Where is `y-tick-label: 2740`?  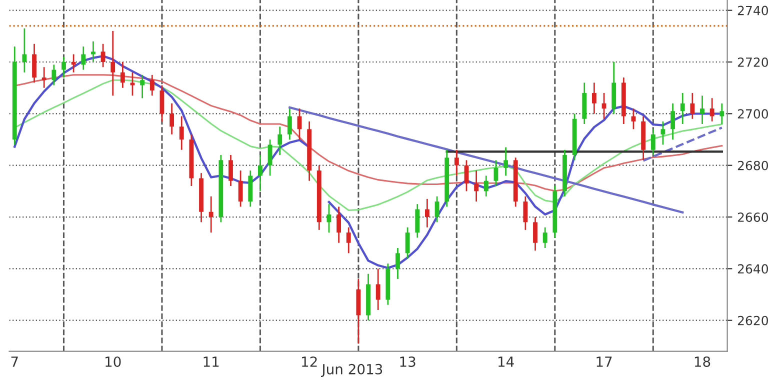 y-tick-label: 2740 is located at coordinates (753, 11).